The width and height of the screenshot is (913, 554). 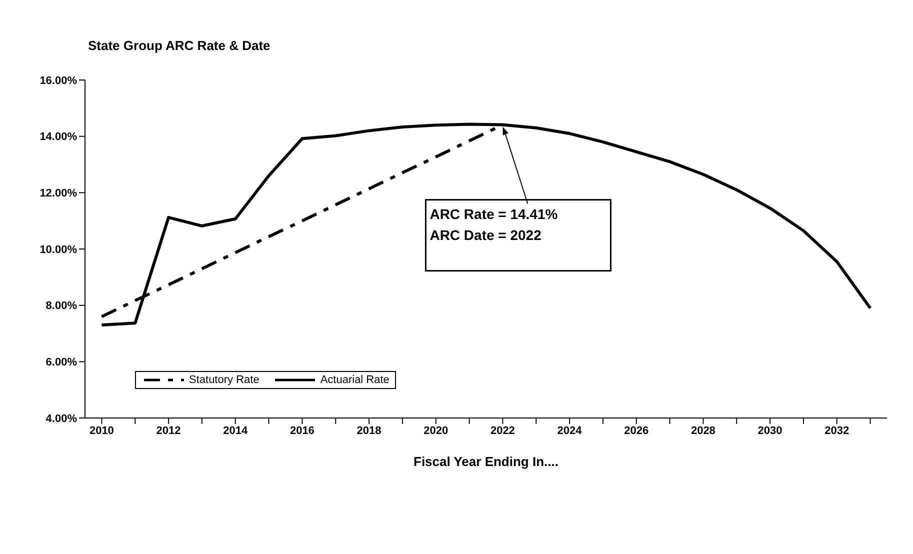 I want to click on y-tick-label: 14.00%, so click(x=59, y=137).